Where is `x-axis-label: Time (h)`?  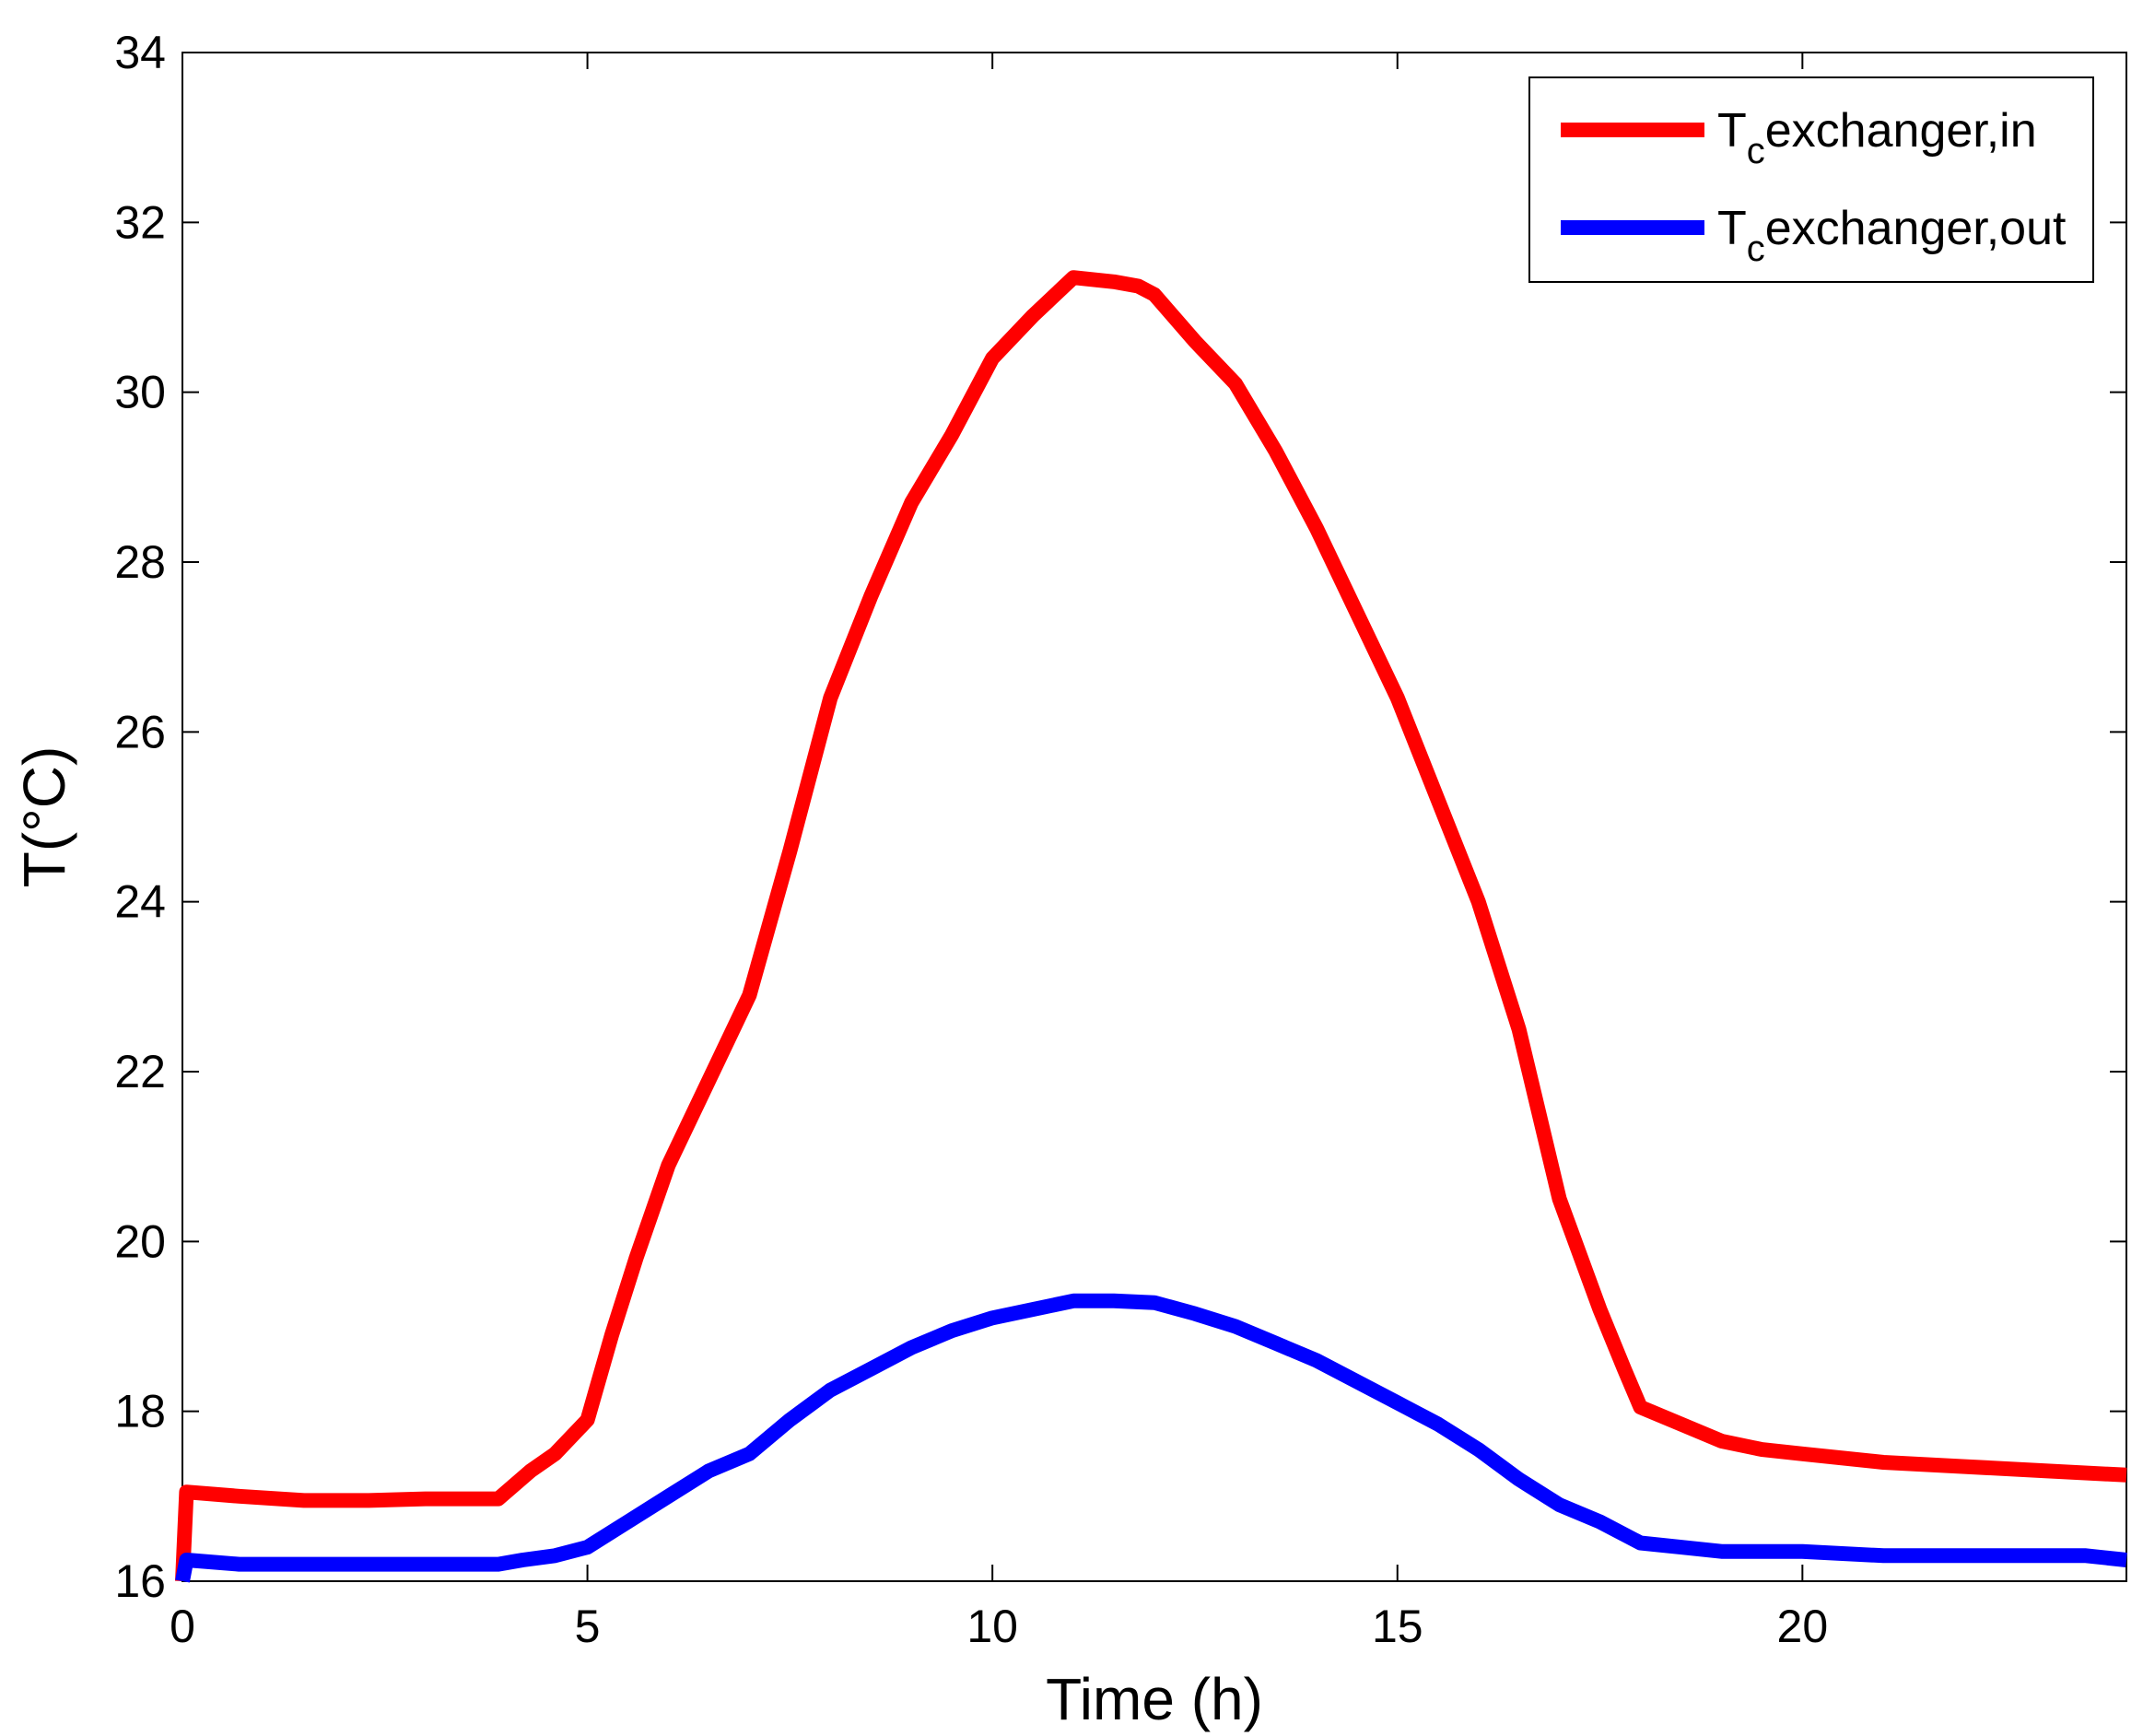 x-axis-label: Time (h) is located at coordinates (1154, 1699).